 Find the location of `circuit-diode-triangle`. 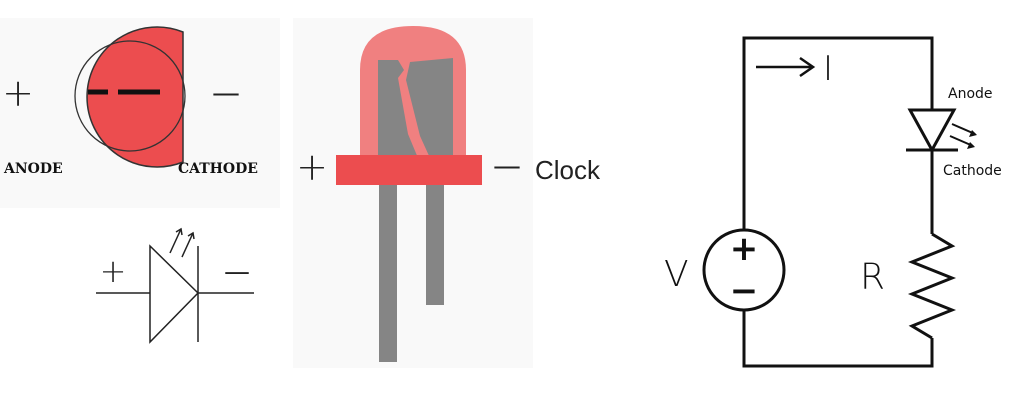

circuit-diode-triangle is located at coordinates (932, 131).